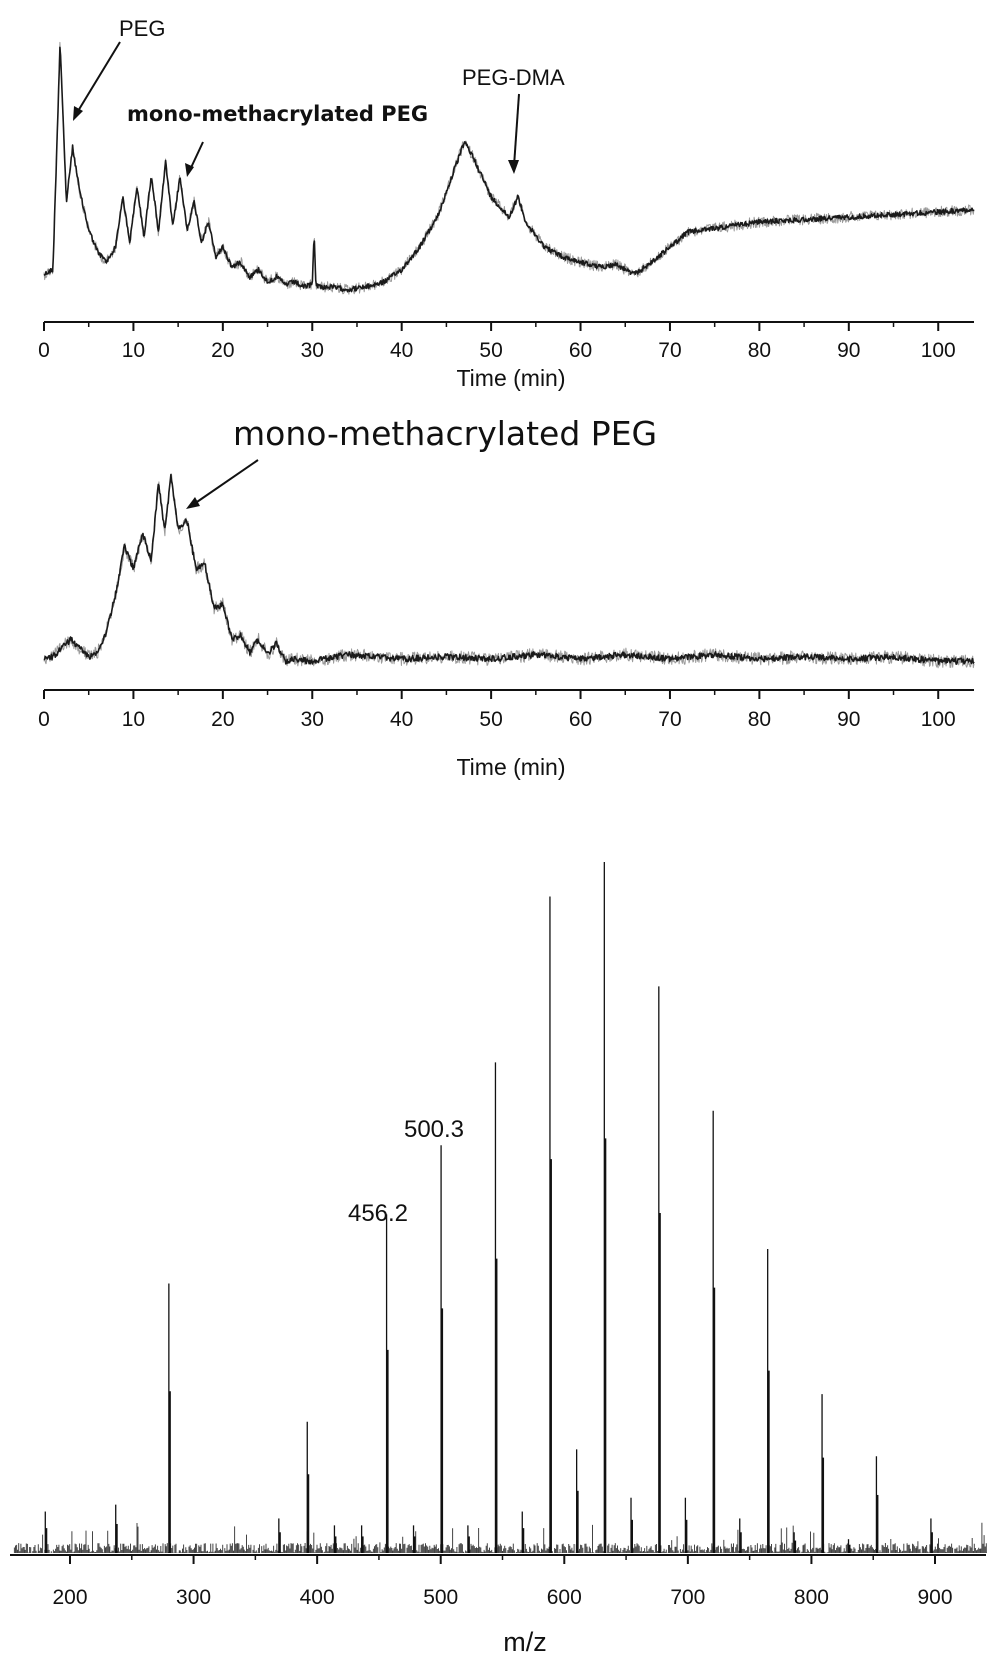  What do you see at coordinates (687, 1597) in the screenshot?
I see `mz-tick-label: 700` at bounding box center [687, 1597].